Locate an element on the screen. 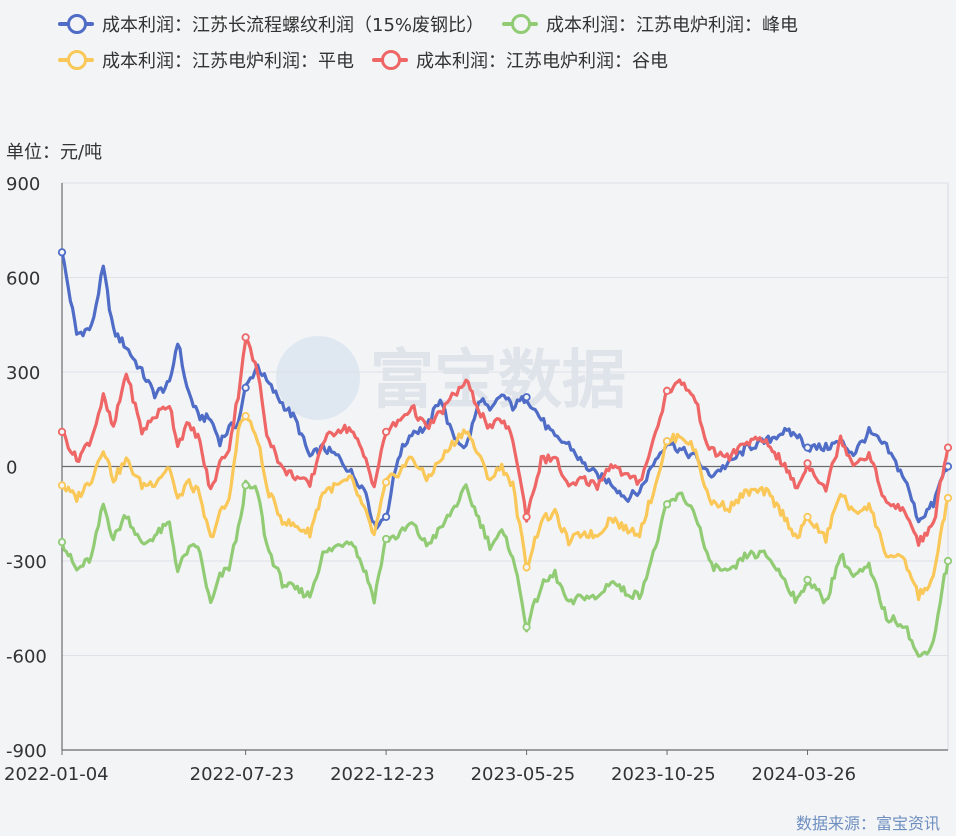 Image resolution: width=956 pixels, height=836 pixels. legend-item-long-process: 成本利润：江苏长流程螺纹利润（15%废钢比） is located at coordinates (271, 24).